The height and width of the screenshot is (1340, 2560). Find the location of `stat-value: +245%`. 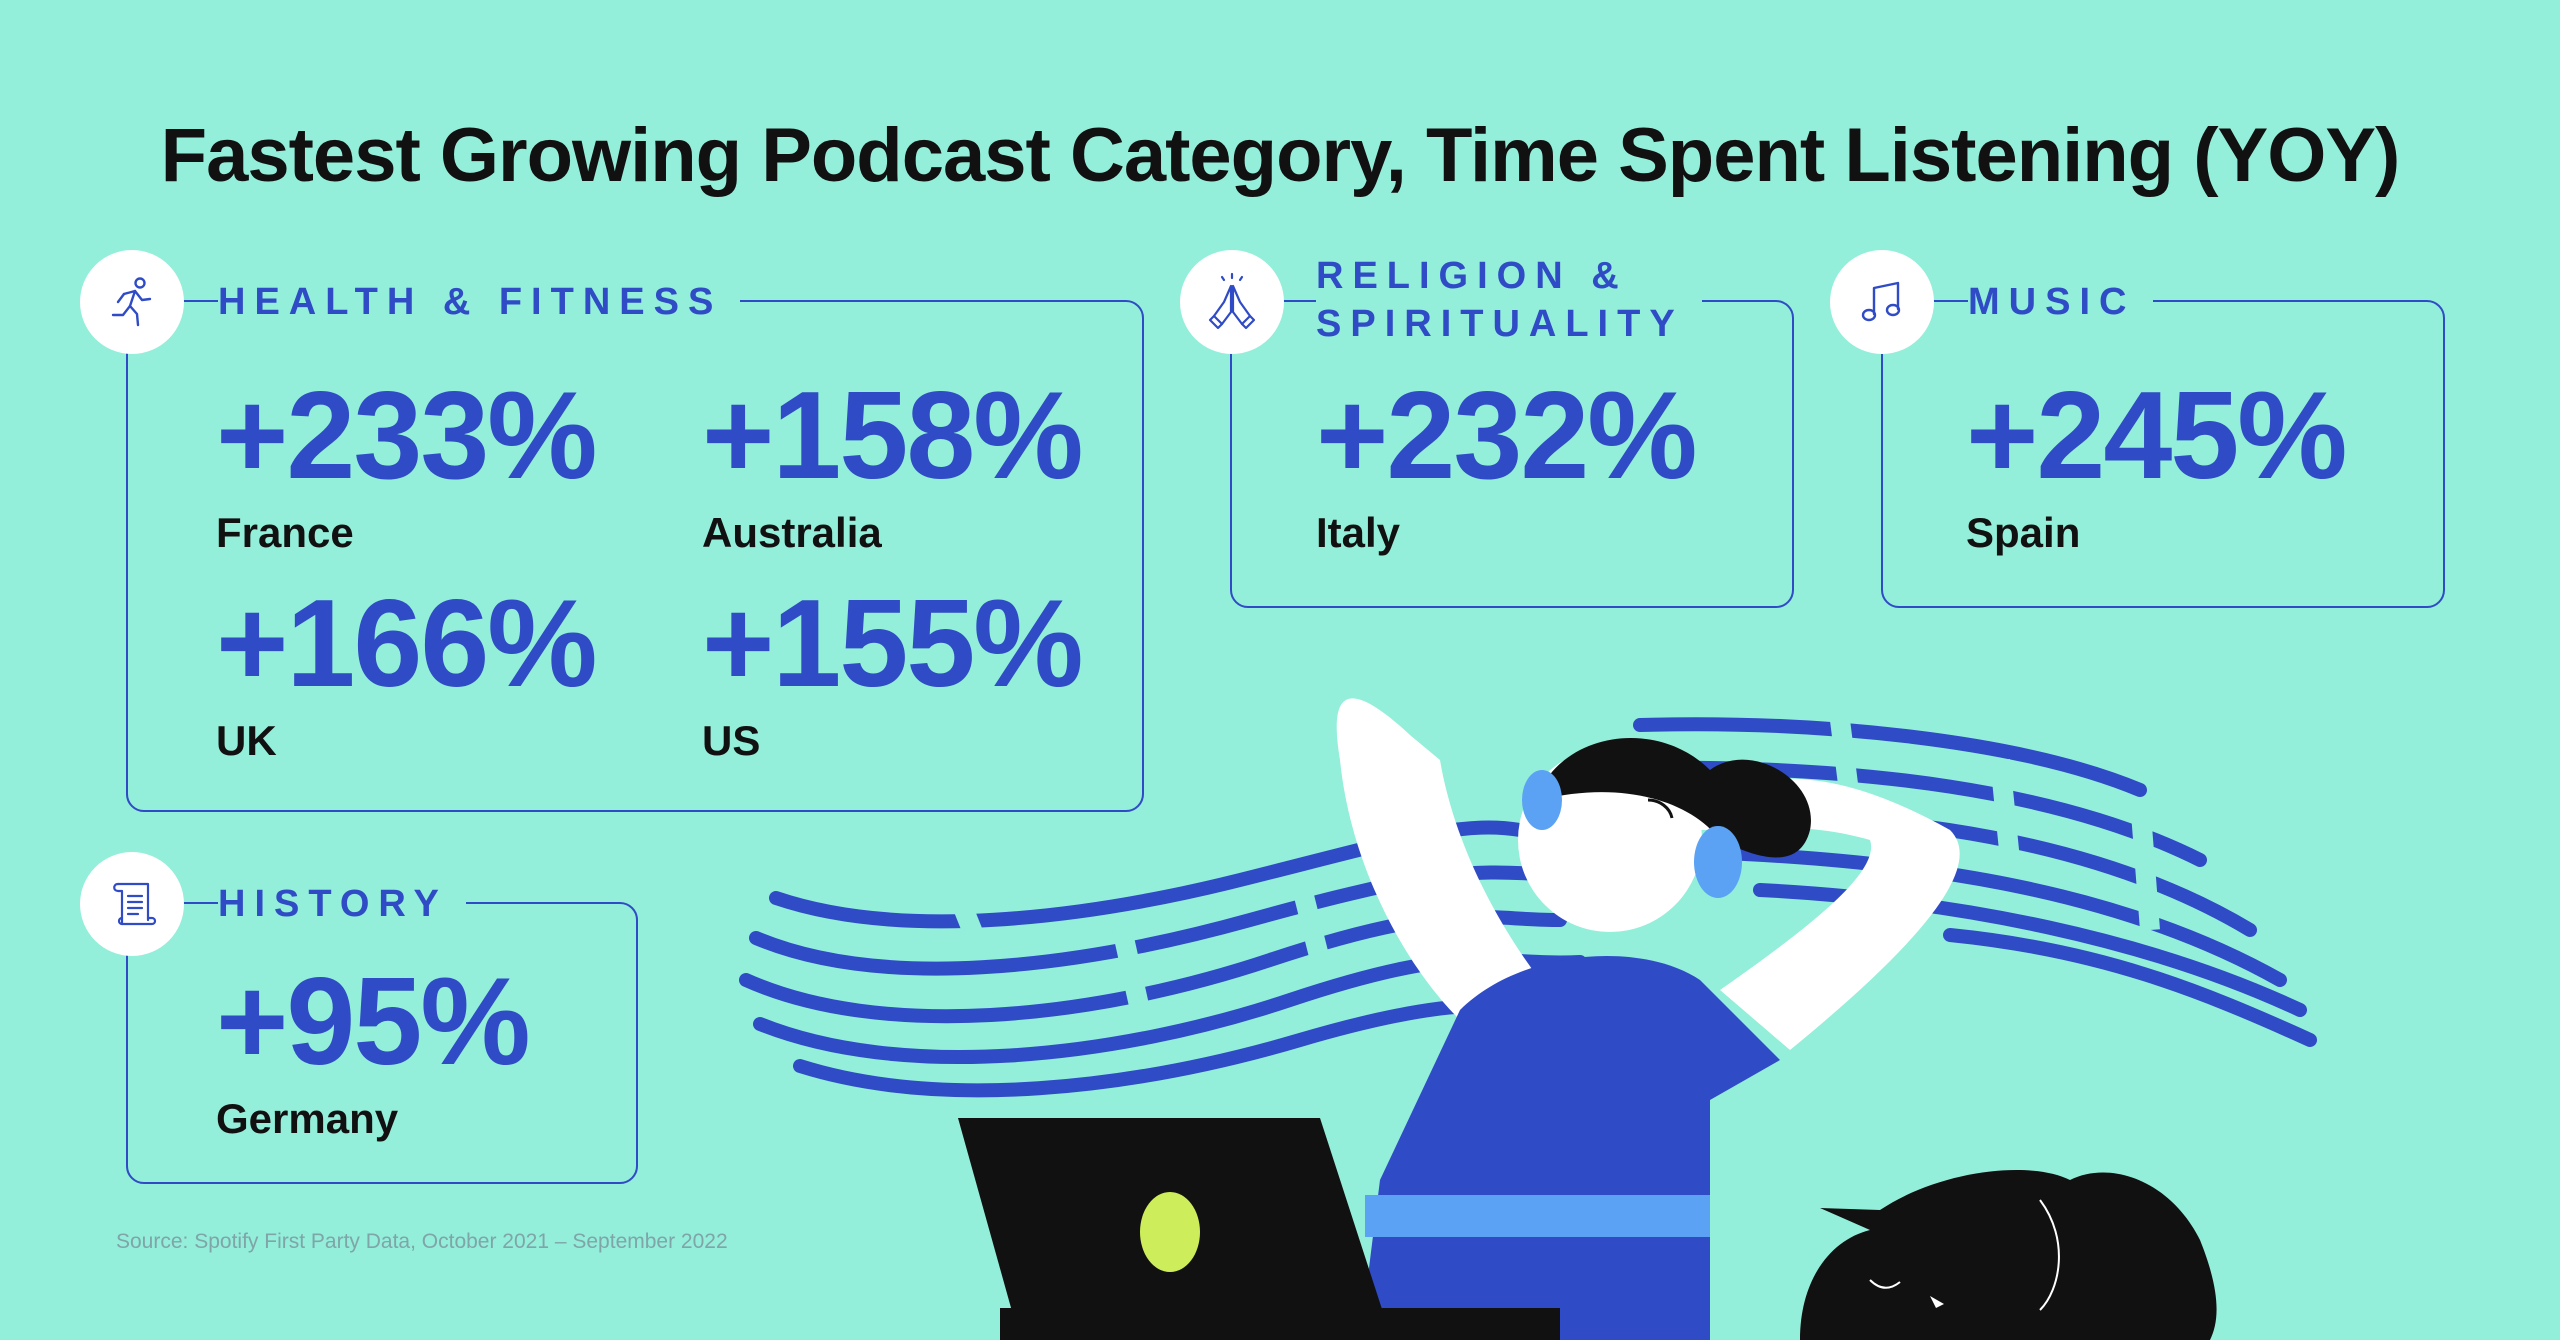

stat-value: +245% is located at coordinates (2157, 436).